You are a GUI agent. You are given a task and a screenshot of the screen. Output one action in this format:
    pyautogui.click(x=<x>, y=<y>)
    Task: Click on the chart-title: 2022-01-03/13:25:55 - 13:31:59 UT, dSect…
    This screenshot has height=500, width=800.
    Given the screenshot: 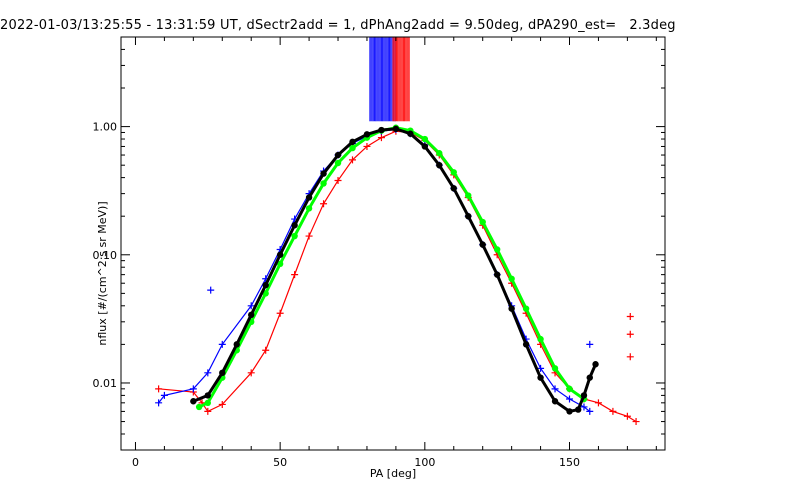 What is the action you would take?
    pyautogui.click(x=338, y=25)
    